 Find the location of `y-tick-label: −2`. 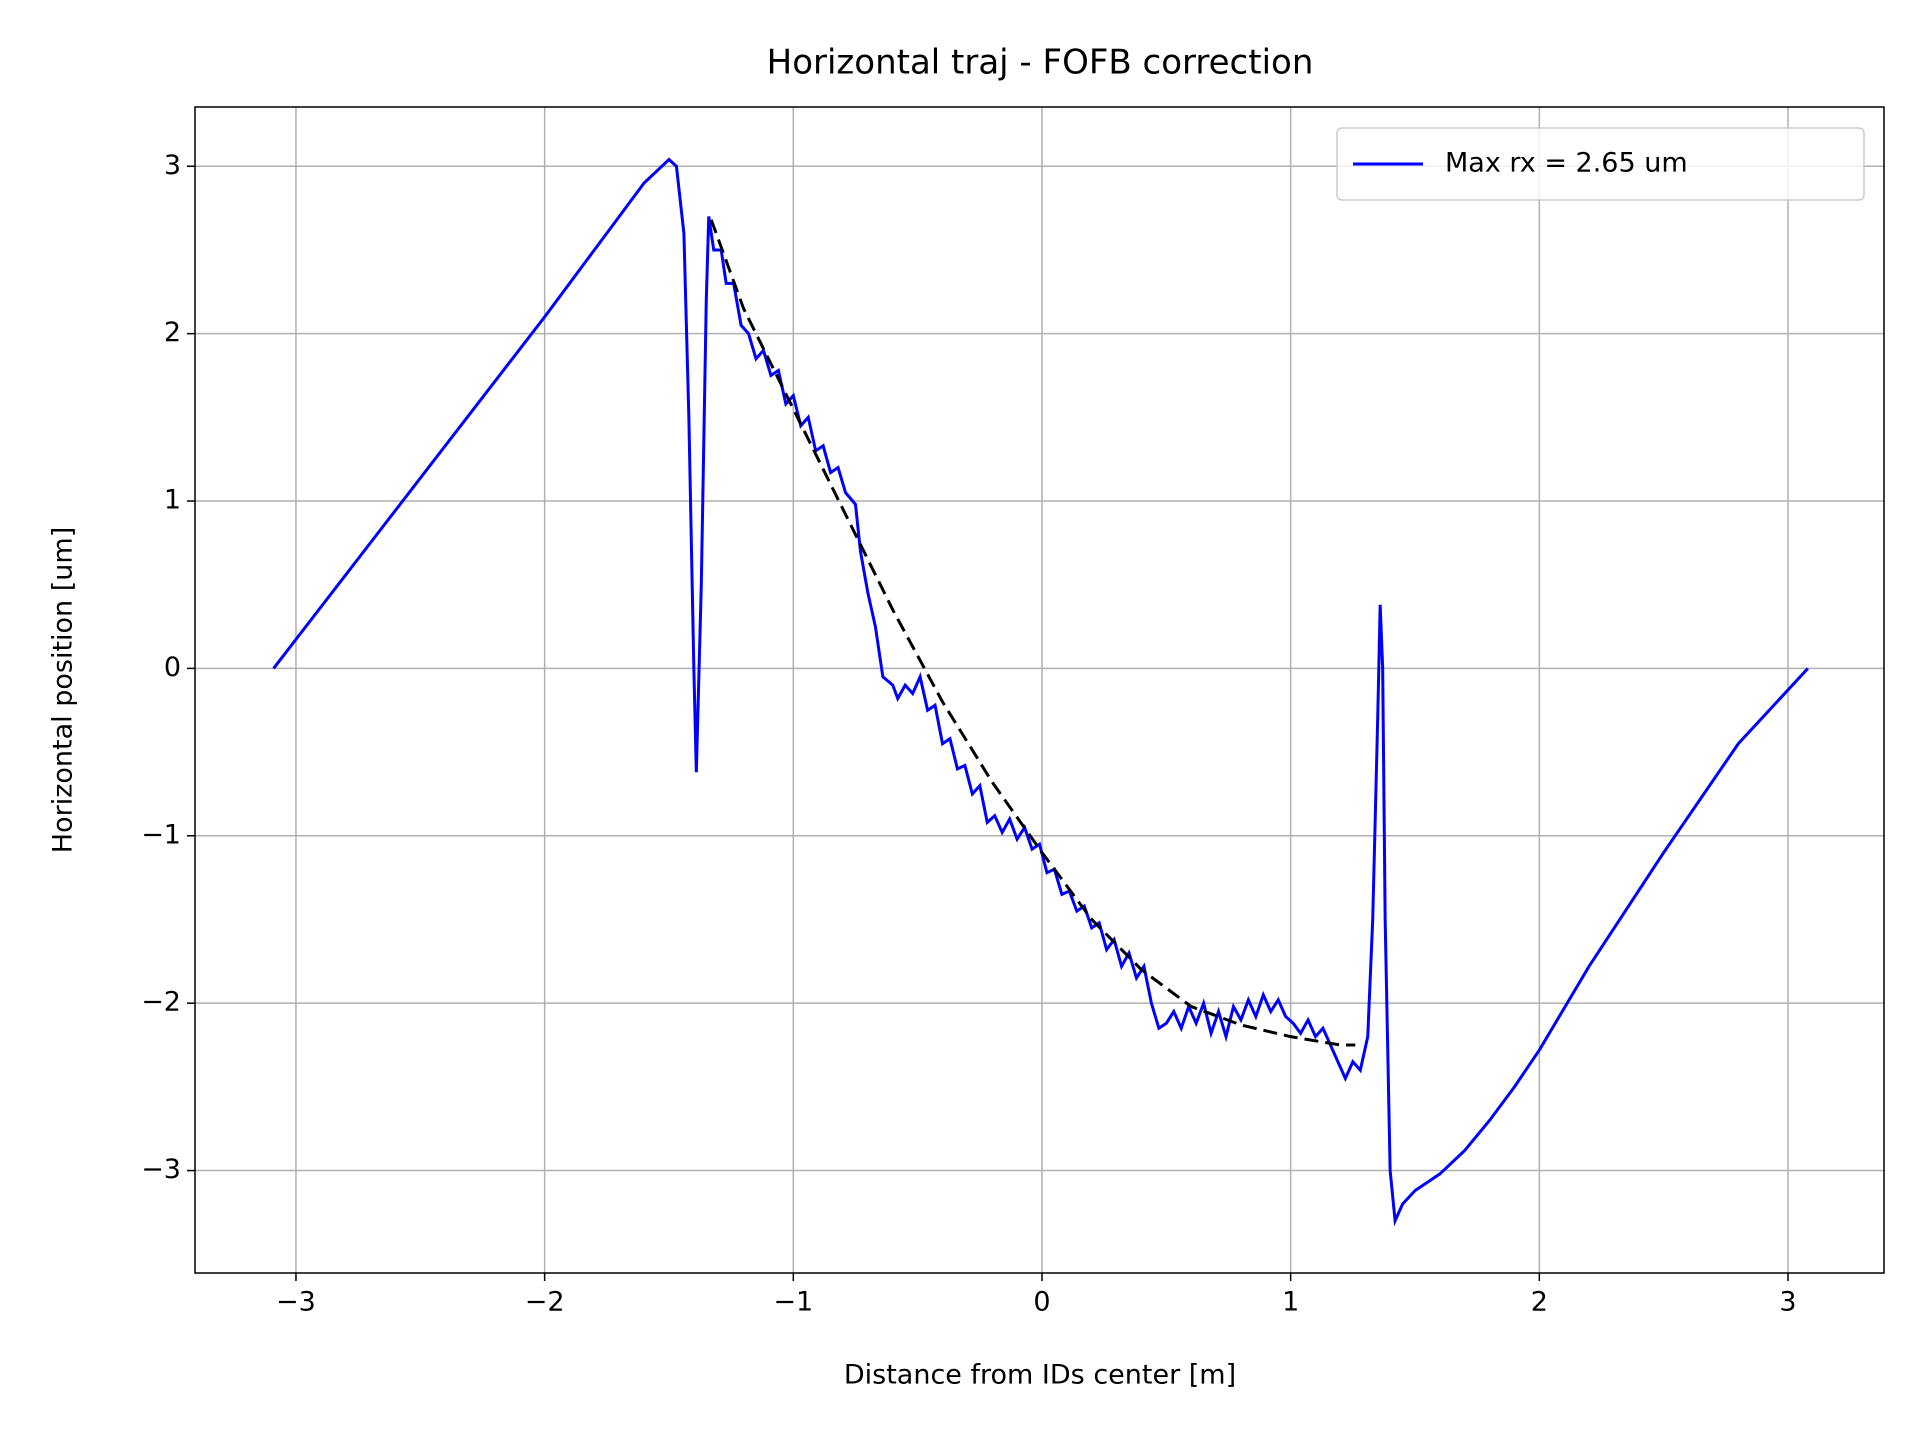

y-tick-label: −2 is located at coordinates (161, 1002).